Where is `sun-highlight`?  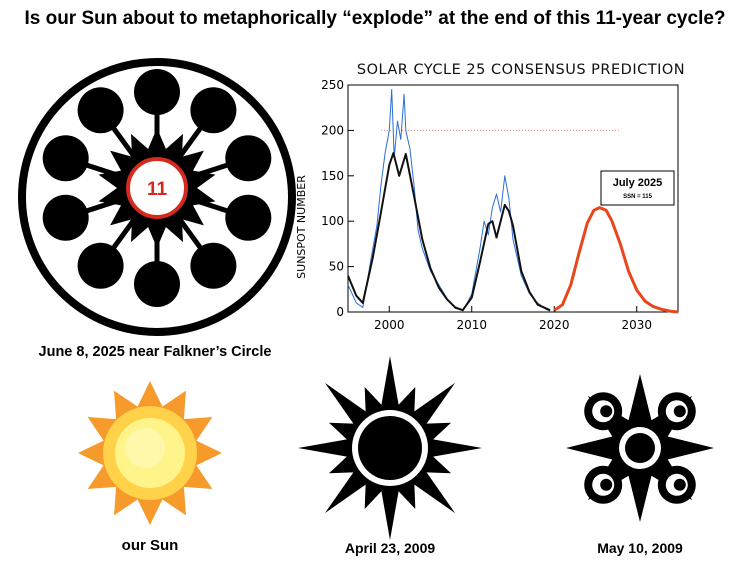 sun-highlight is located at coordinates (145, 448).